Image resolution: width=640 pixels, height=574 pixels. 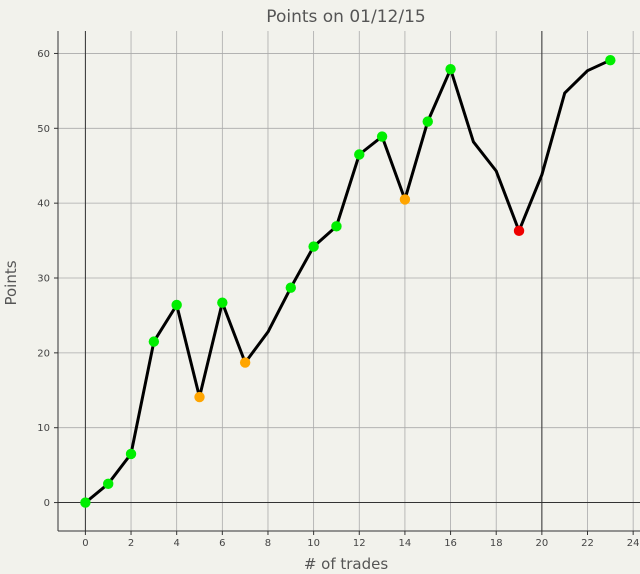 I want to click on x-tick-label: 6, so click(x=222, y=543).